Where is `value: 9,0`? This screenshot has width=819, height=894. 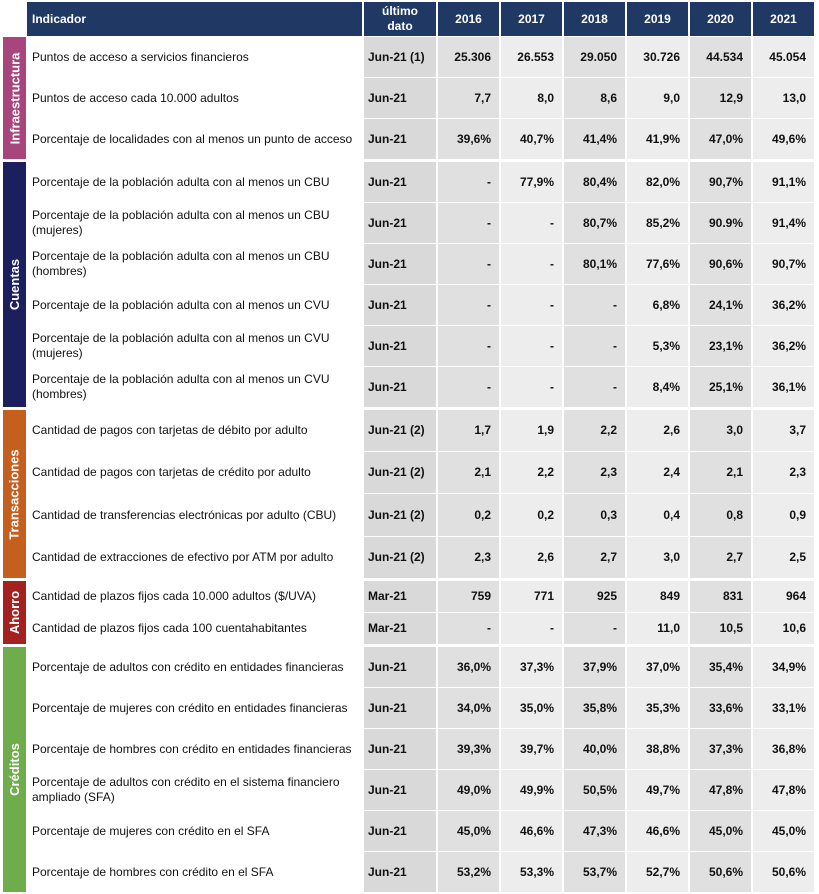 value: 9,0 is located at coordinates (657, 98).